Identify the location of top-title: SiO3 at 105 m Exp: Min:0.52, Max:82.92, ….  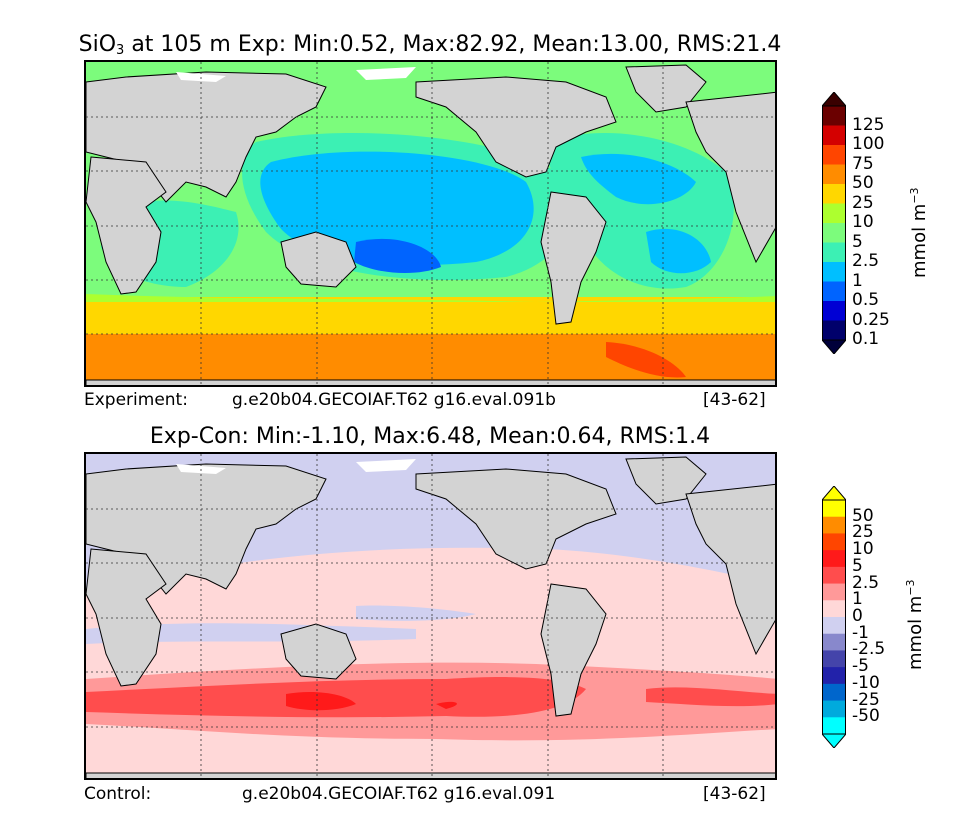
(430, 45).